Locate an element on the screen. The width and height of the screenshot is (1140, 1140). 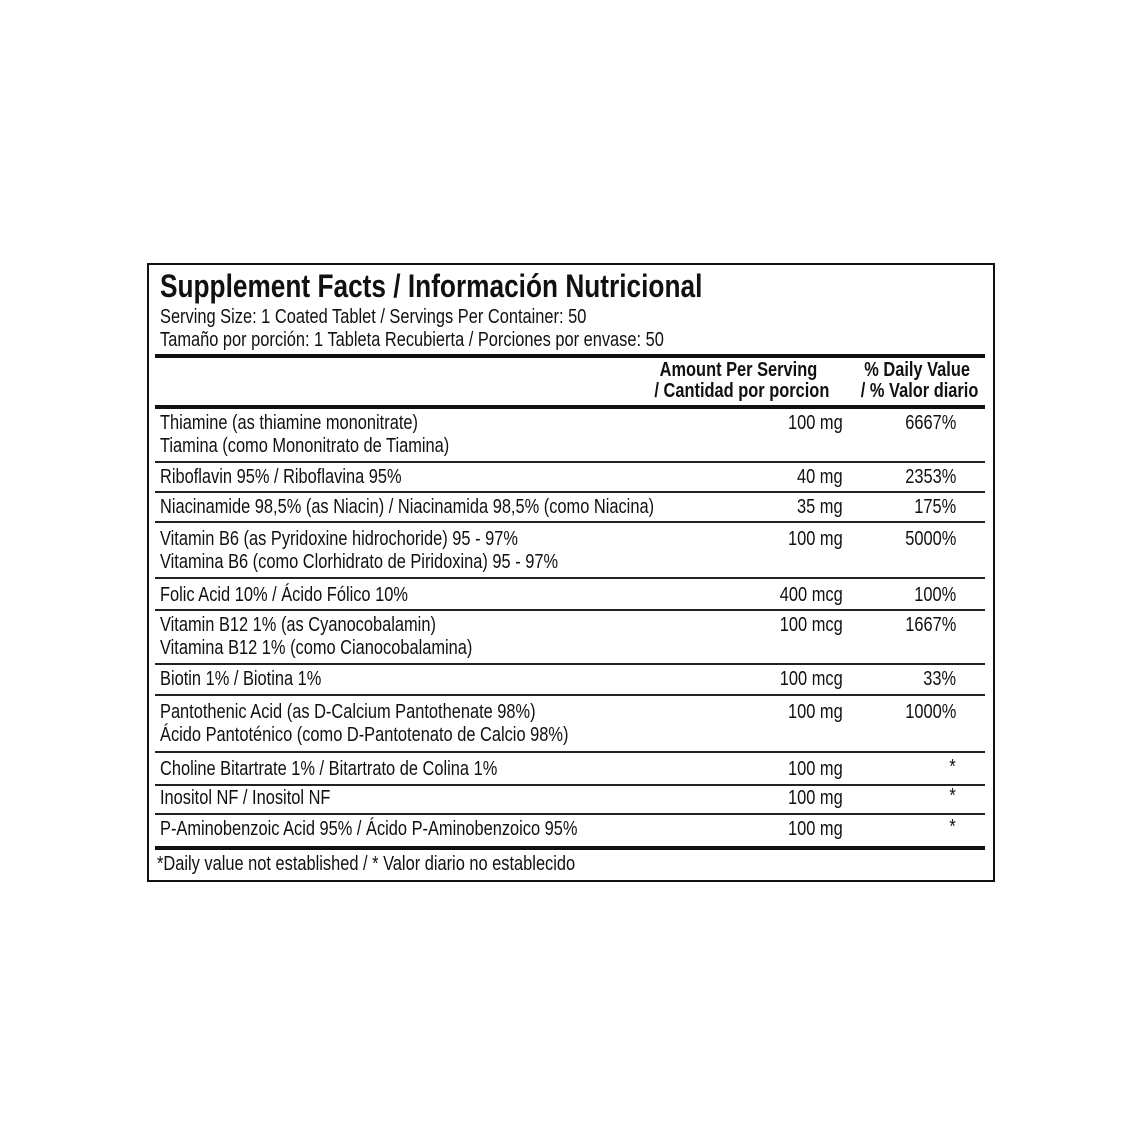
nutrient-dv: 1000% is located at coordinates (930, 712).